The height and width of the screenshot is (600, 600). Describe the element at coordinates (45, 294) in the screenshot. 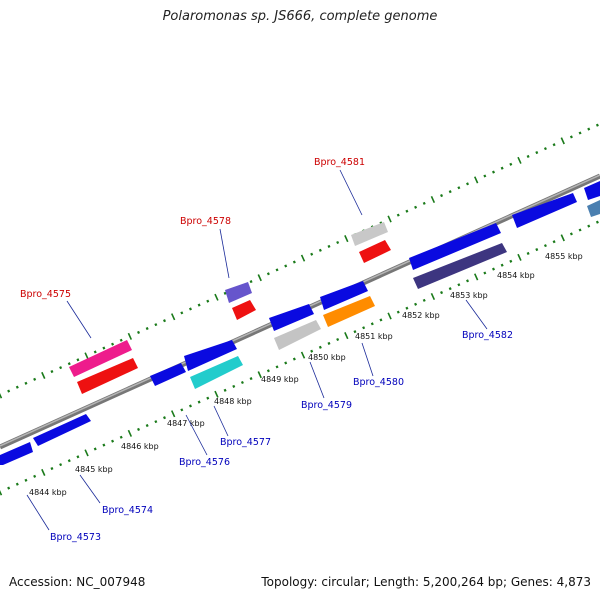

I see `gene-label: Bpro_4575` at that location.